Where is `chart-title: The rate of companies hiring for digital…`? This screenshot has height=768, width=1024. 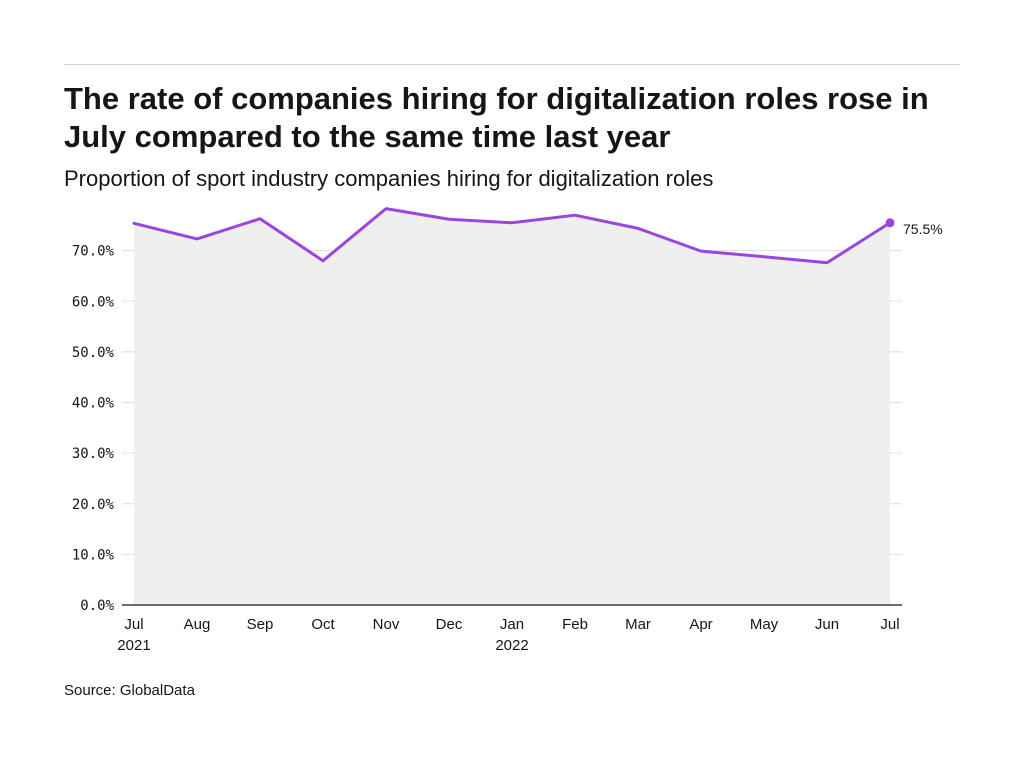
chart-title: The rate of companies hiring for digital… is located at coordinates (496, 117).